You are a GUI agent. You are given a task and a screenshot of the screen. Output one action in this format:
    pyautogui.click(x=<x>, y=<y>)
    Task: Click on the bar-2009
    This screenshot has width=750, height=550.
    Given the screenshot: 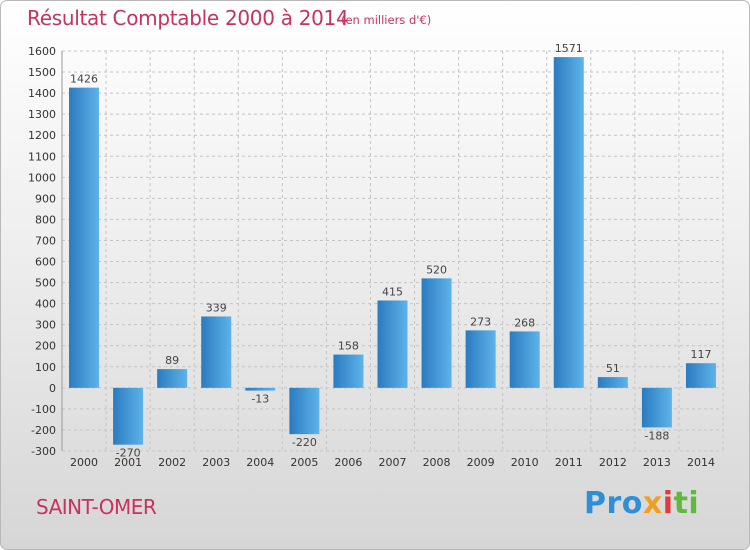 What is the action you would take?
    pyautogui.click(x=480, y=359)
    